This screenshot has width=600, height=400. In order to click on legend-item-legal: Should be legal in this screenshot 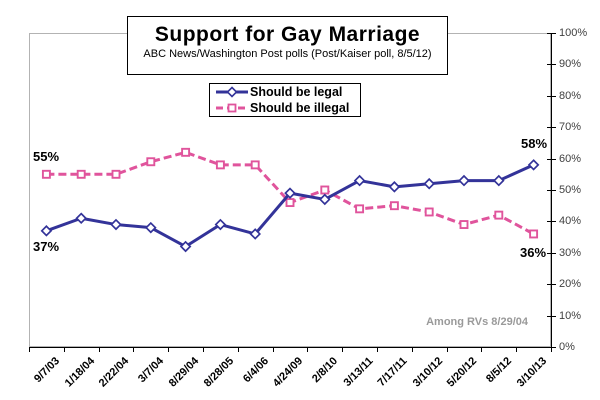, I will do `click(287, 92)`.